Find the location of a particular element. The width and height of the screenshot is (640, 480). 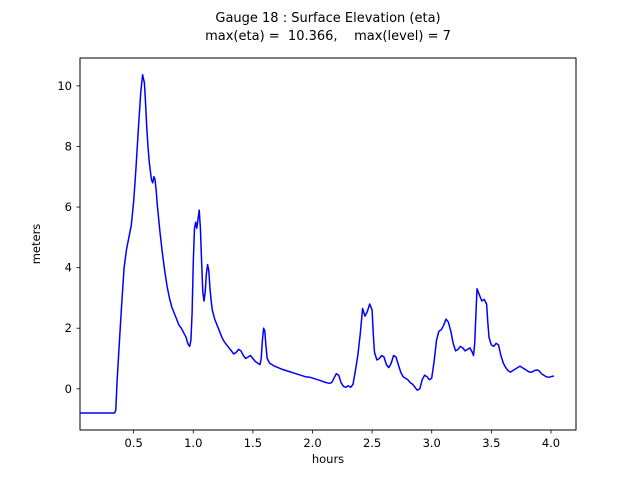

y-tick-label: 10 is located at coordinates (64, 86).